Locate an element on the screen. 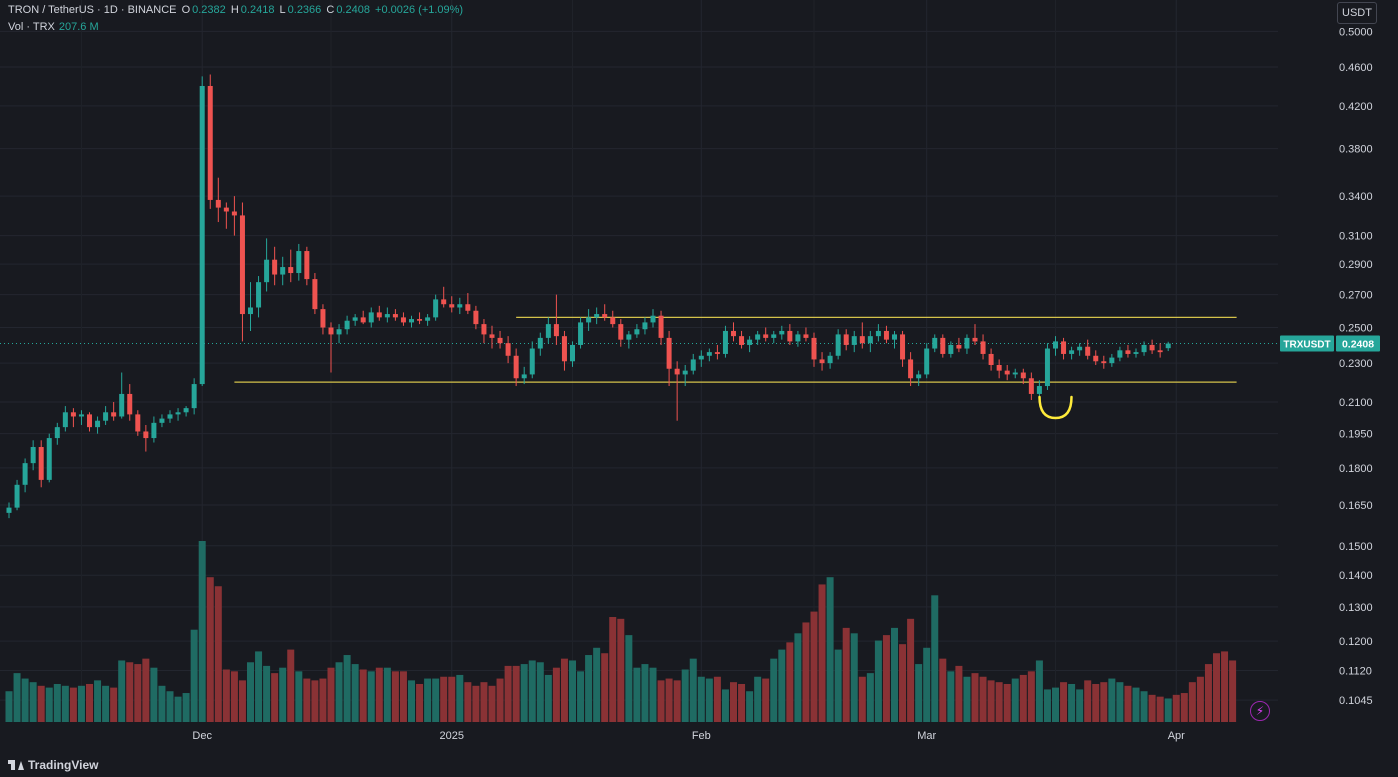  price-tick-label: 0.1400 is located at coordinates (1356, 576).